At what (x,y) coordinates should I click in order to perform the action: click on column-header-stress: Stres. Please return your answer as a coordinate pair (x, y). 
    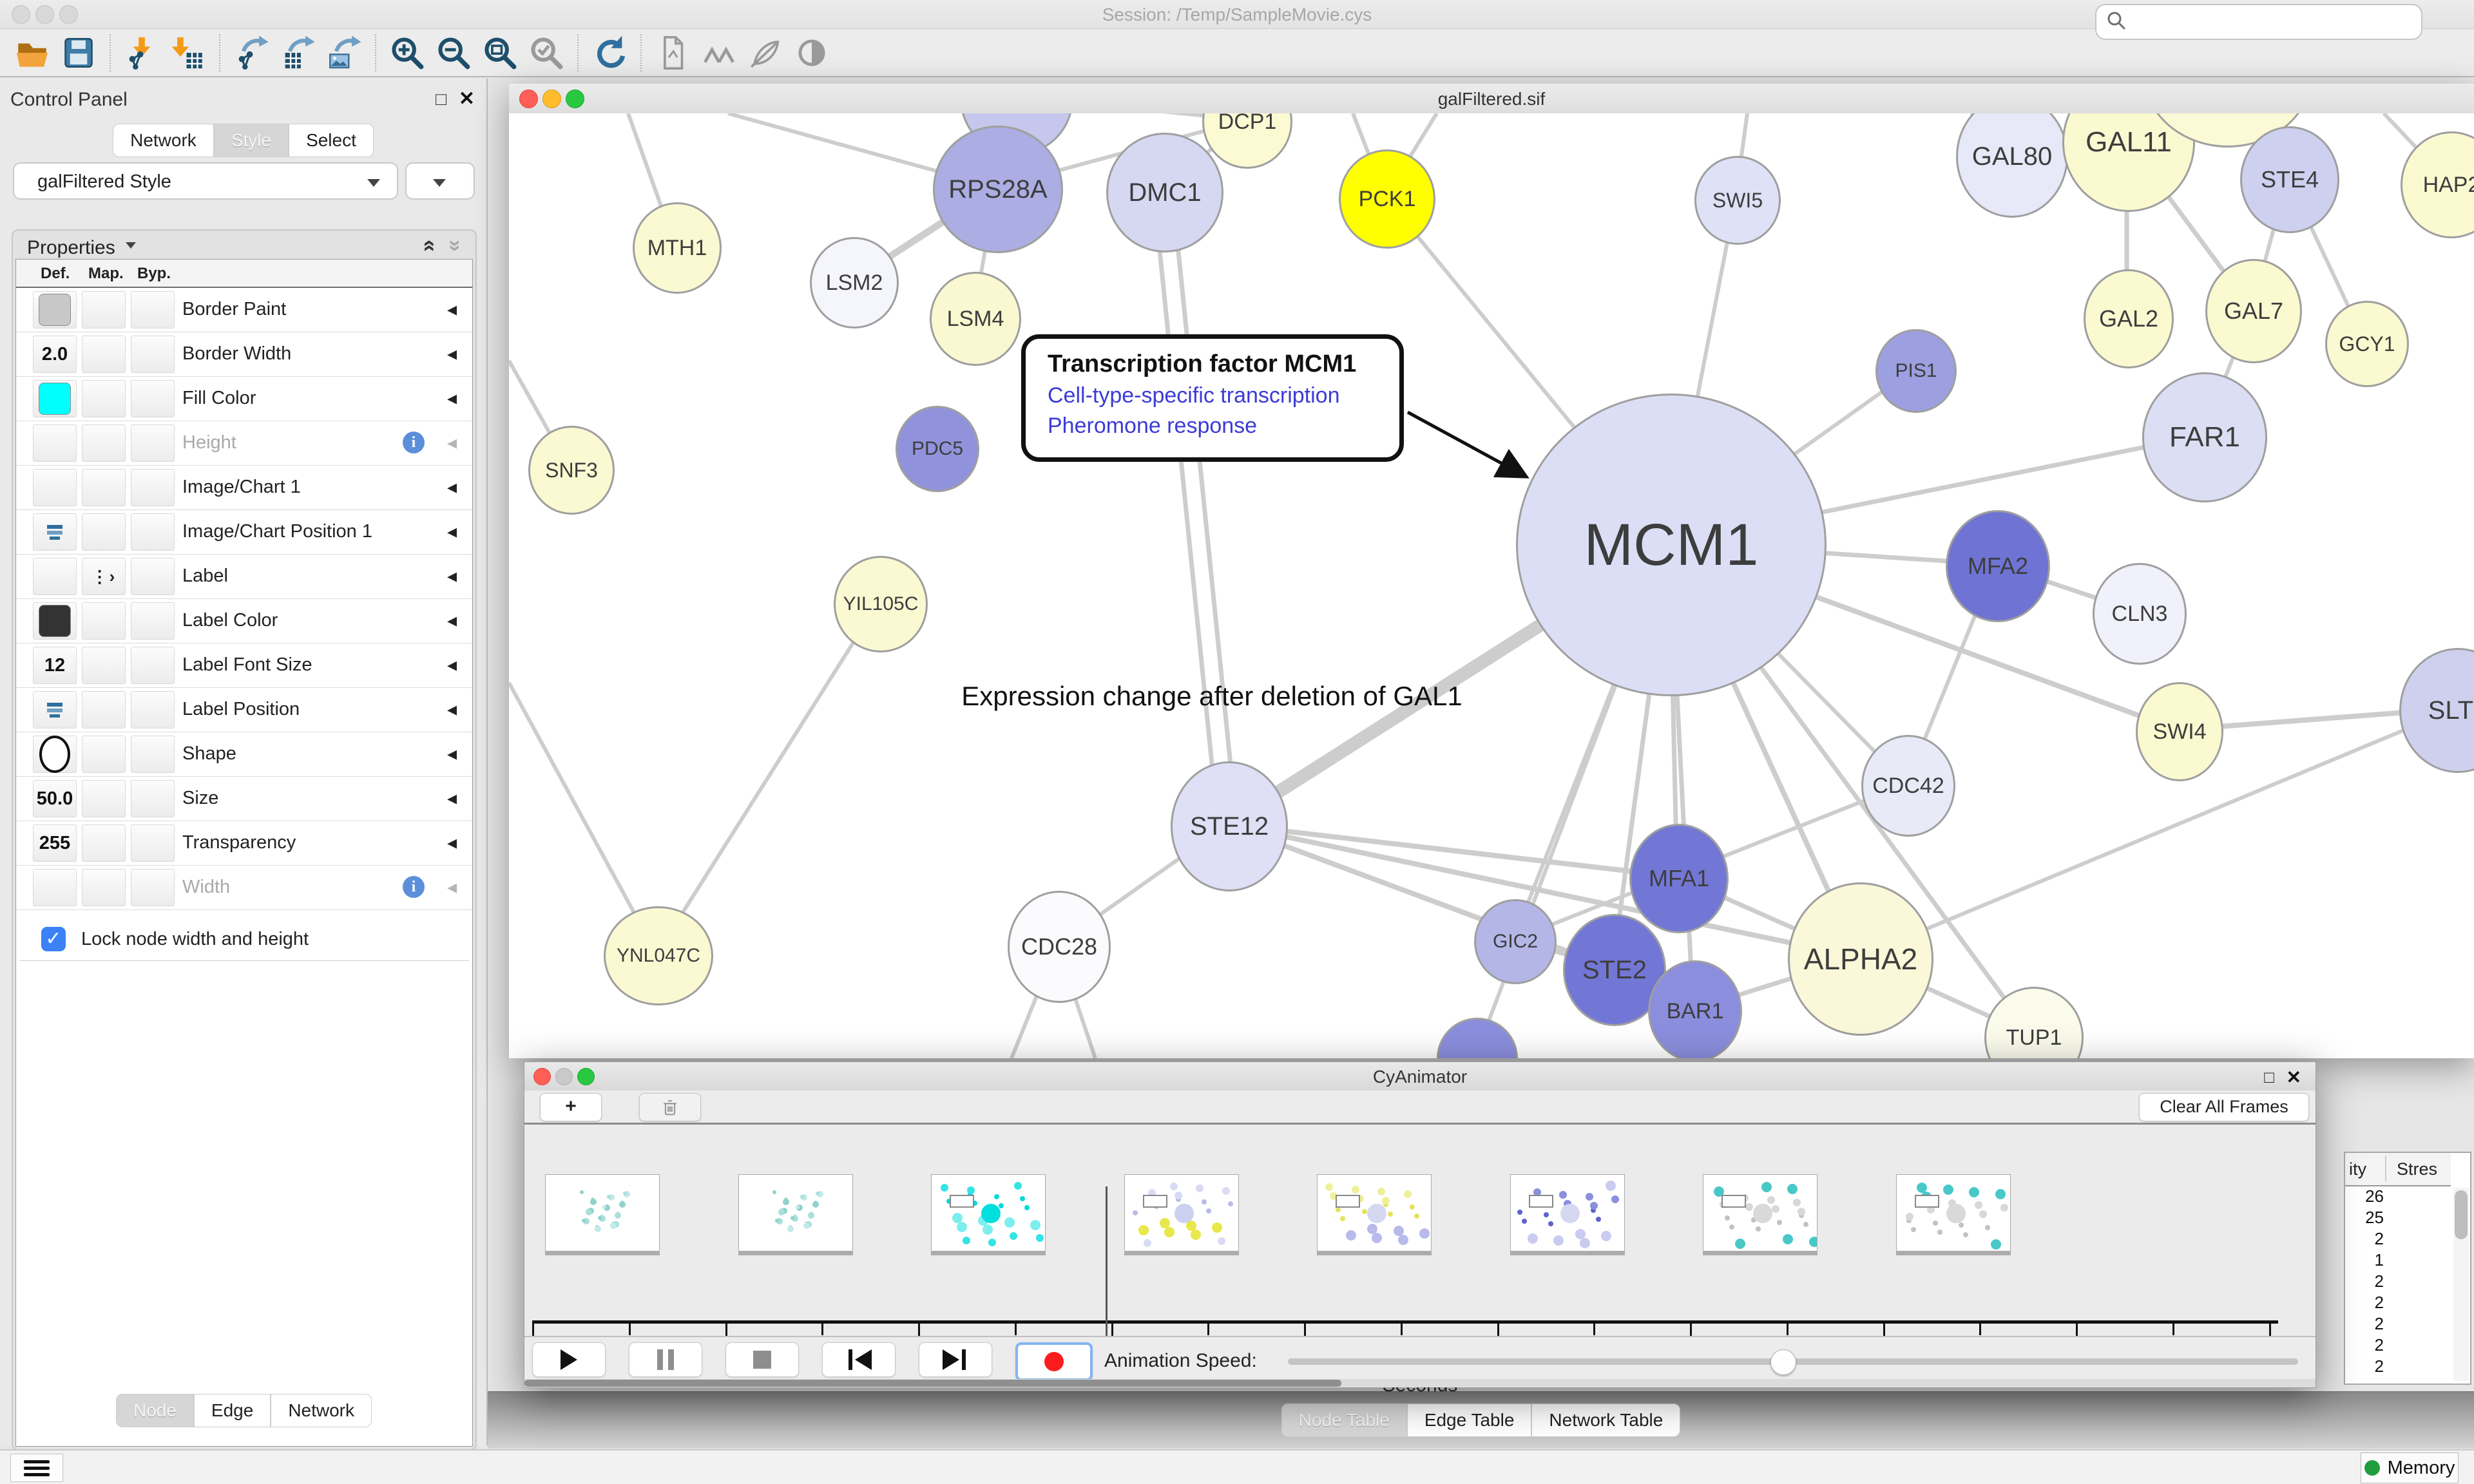
    Looking at the image, I should click on (2417, 1169).